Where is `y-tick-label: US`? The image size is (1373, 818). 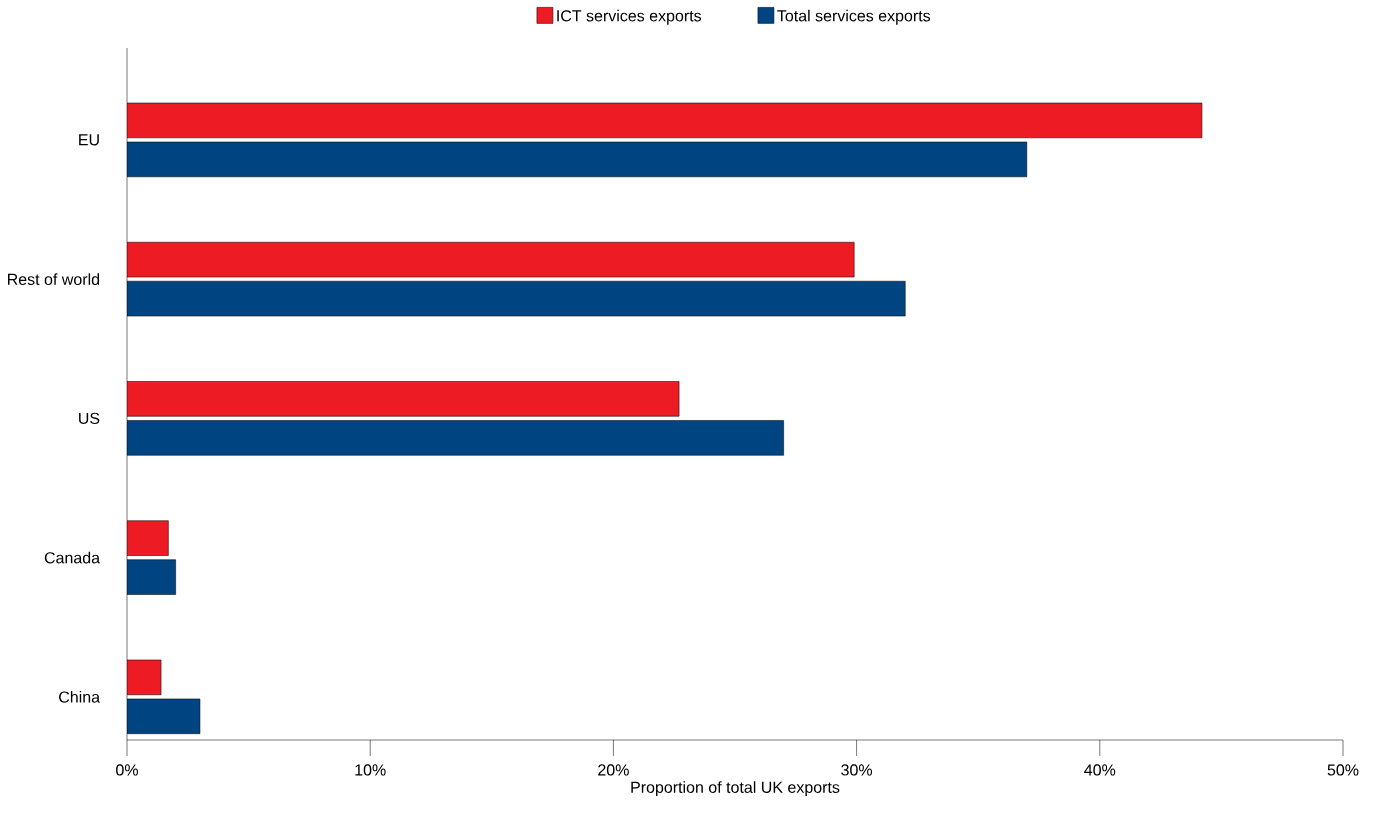 y-tick-label: US is located at coordinates (89, 418).